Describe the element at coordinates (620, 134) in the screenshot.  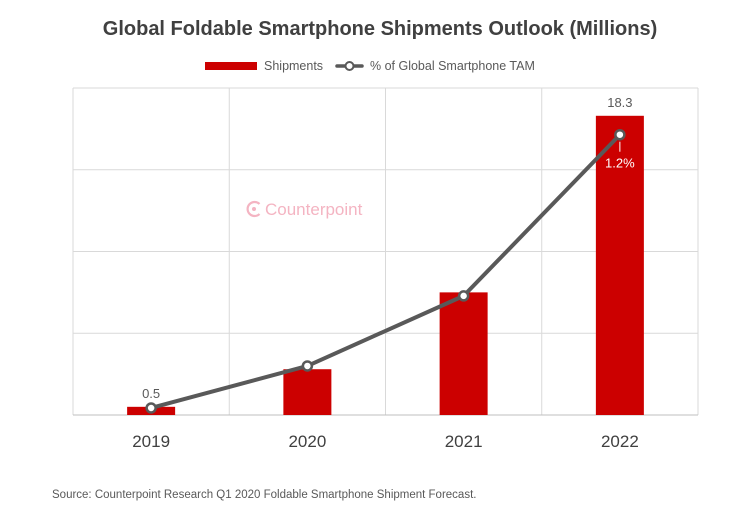
I see `tam-share-point-2022` at that location.